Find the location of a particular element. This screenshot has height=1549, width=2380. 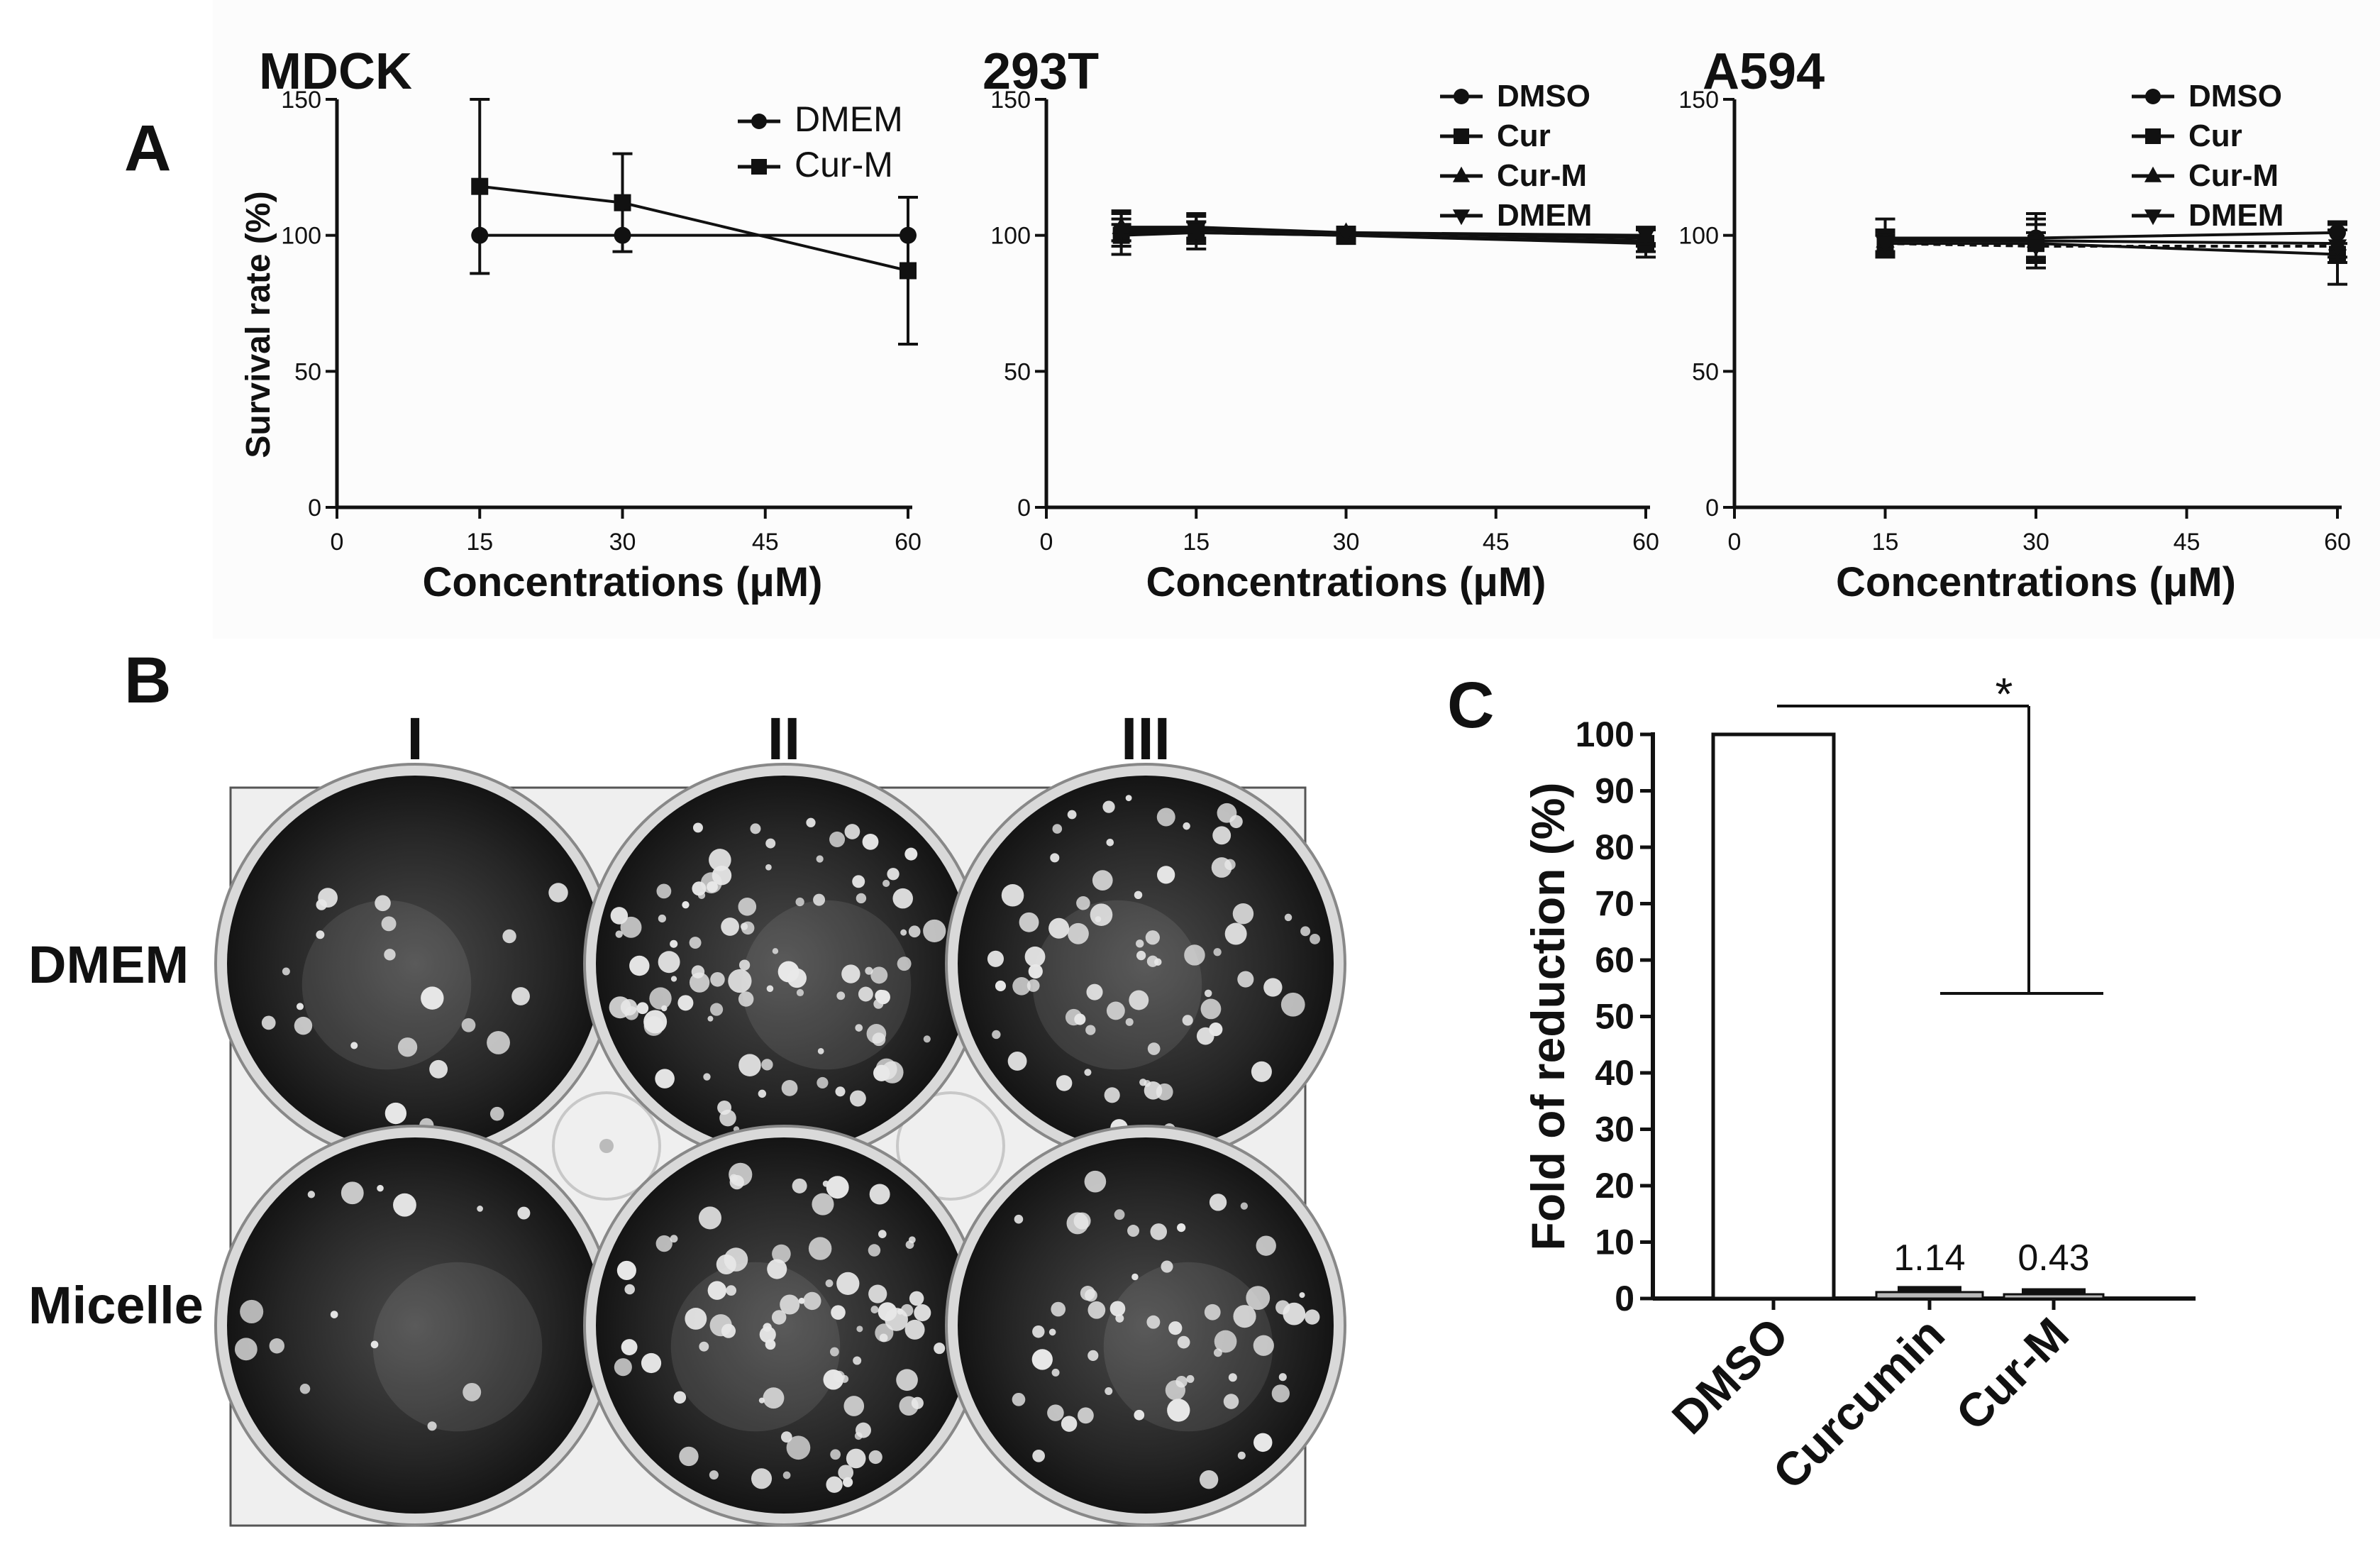

significance-bracket: * is located at coordinates (1940, 831).